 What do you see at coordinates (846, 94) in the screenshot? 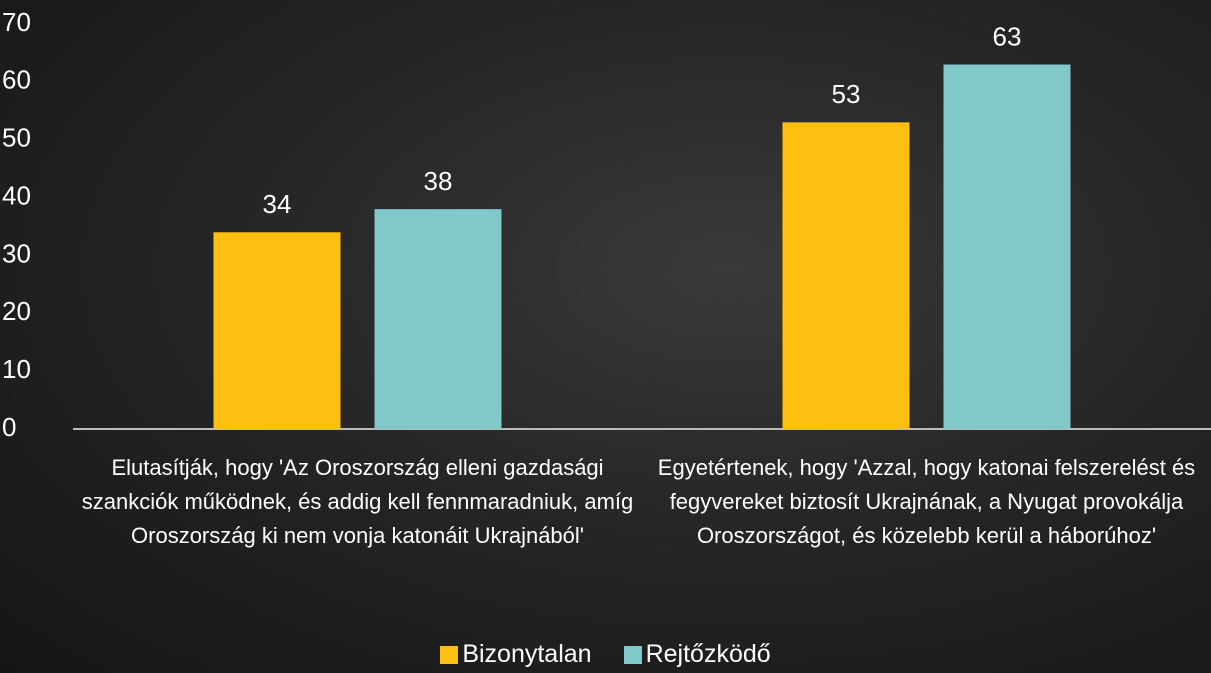
I see `value-label: 53` at bounding box center [846, 94].